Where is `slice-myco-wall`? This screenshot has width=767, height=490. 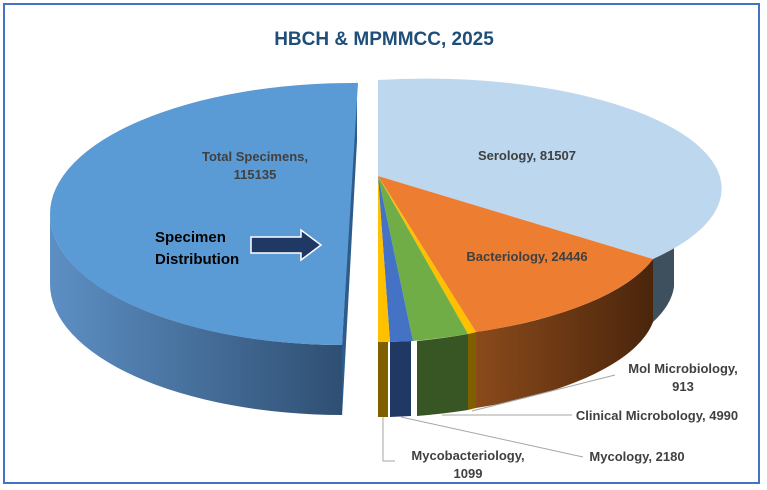
slice-myco-wall is located at coordinates (383, 379).